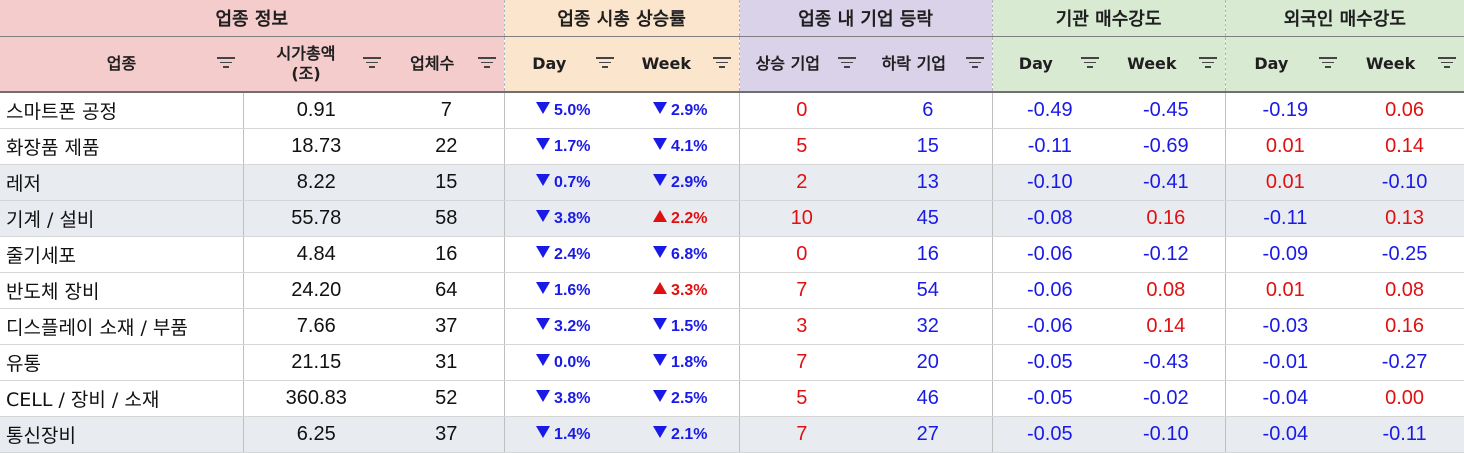 This screenshot has height=453, width=1464. Describe the element at coordinates (1404, 218) in the screenshot. I see `cell-frgn-week: 0.13` at that location.